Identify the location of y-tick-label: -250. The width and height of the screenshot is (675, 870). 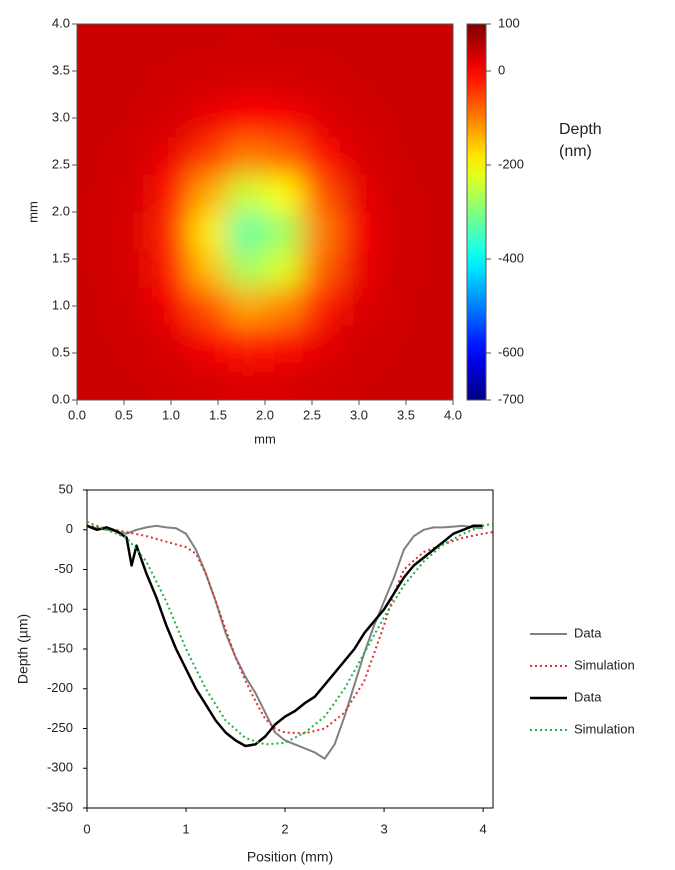
(60, 727).